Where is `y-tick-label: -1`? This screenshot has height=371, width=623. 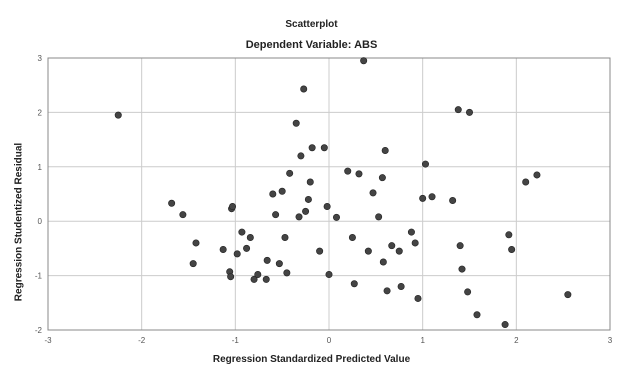
y-tick-label: -1 is located at coordinates (39, 276).